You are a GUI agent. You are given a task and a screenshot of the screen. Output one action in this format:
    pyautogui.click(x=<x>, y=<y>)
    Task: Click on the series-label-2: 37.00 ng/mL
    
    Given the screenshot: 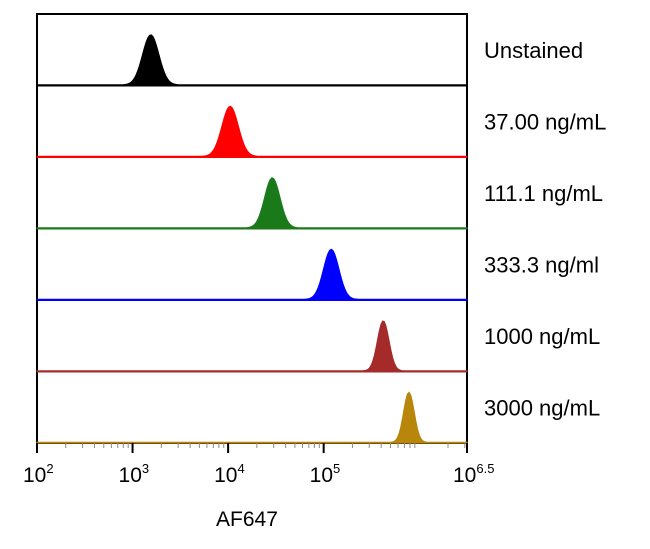 What is the action you would take?
    pyautogui.click(x=545, y=121)
    